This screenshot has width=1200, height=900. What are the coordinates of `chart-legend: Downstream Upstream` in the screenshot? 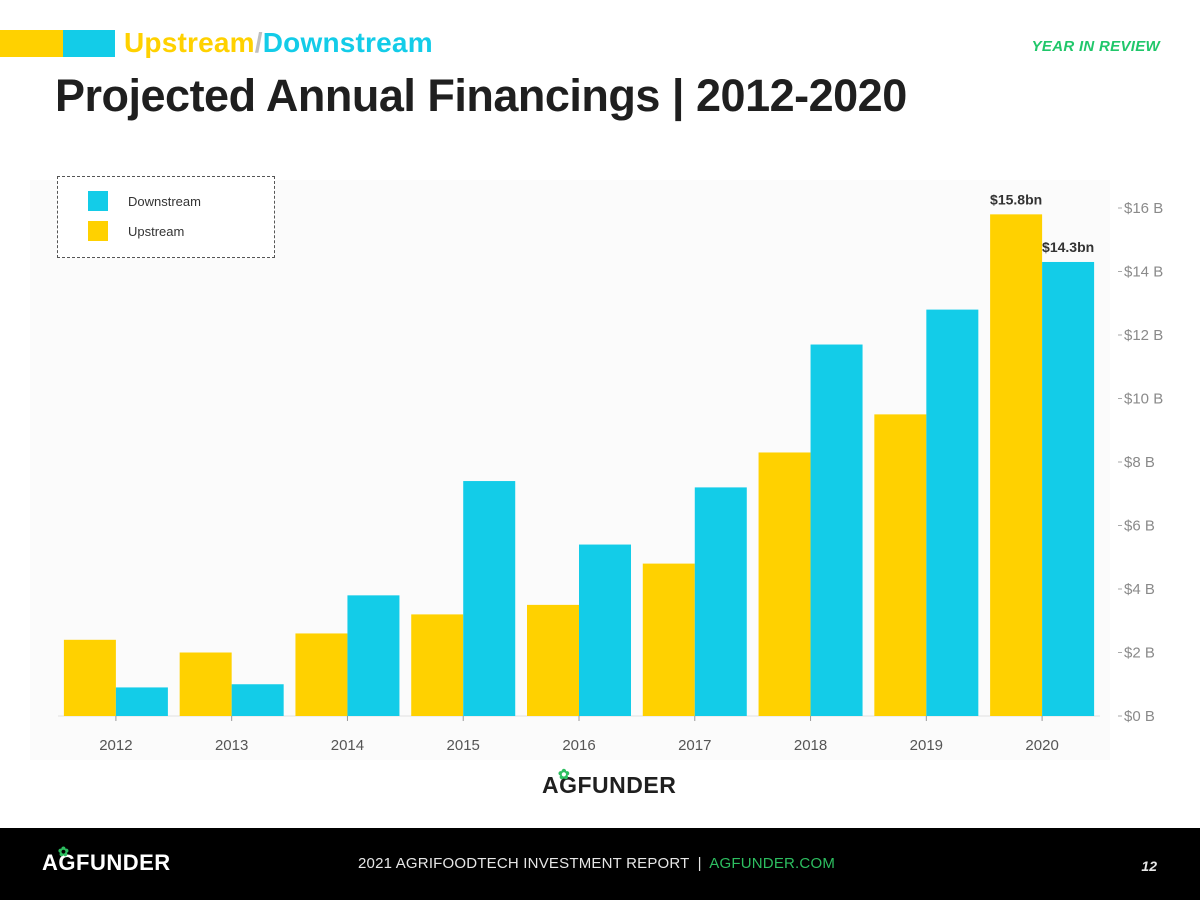 It's located at (166, 217).